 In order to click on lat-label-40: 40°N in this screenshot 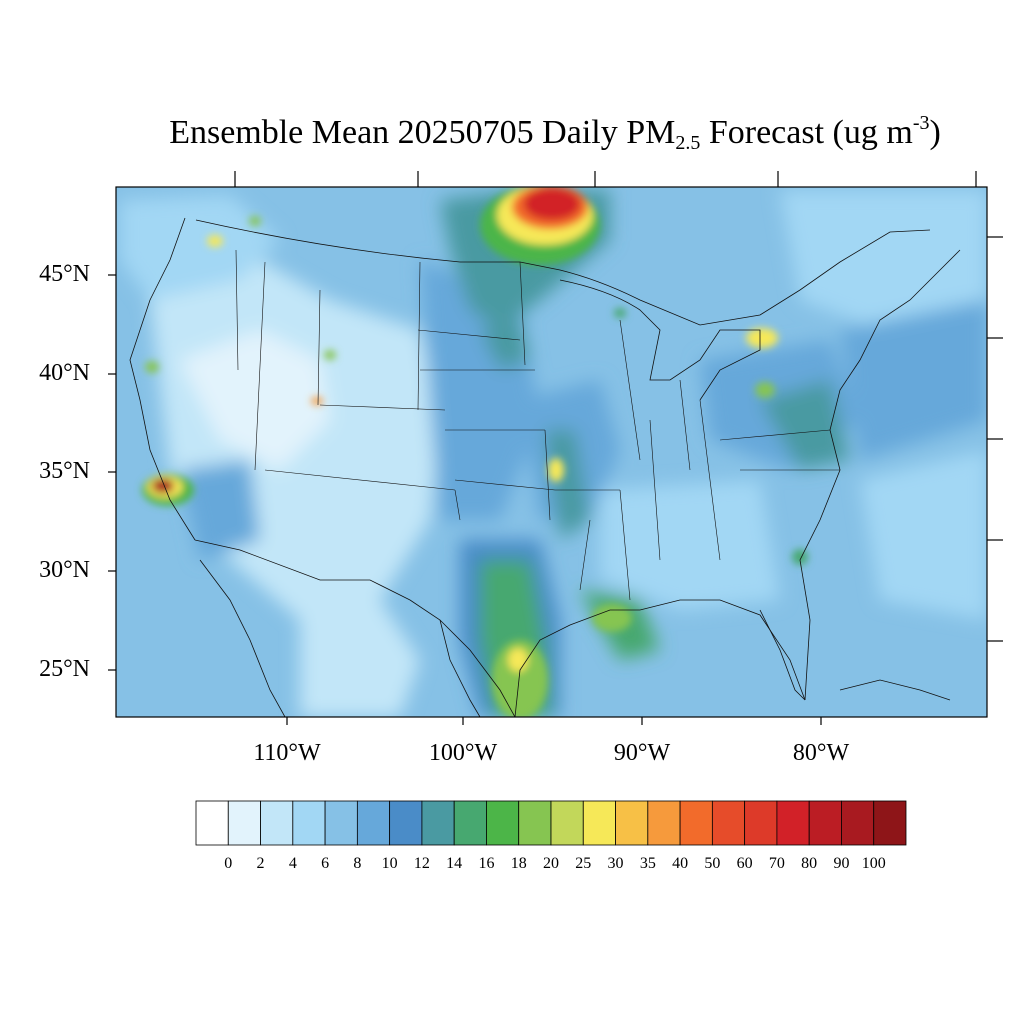, I will do `click(64, 373)`.